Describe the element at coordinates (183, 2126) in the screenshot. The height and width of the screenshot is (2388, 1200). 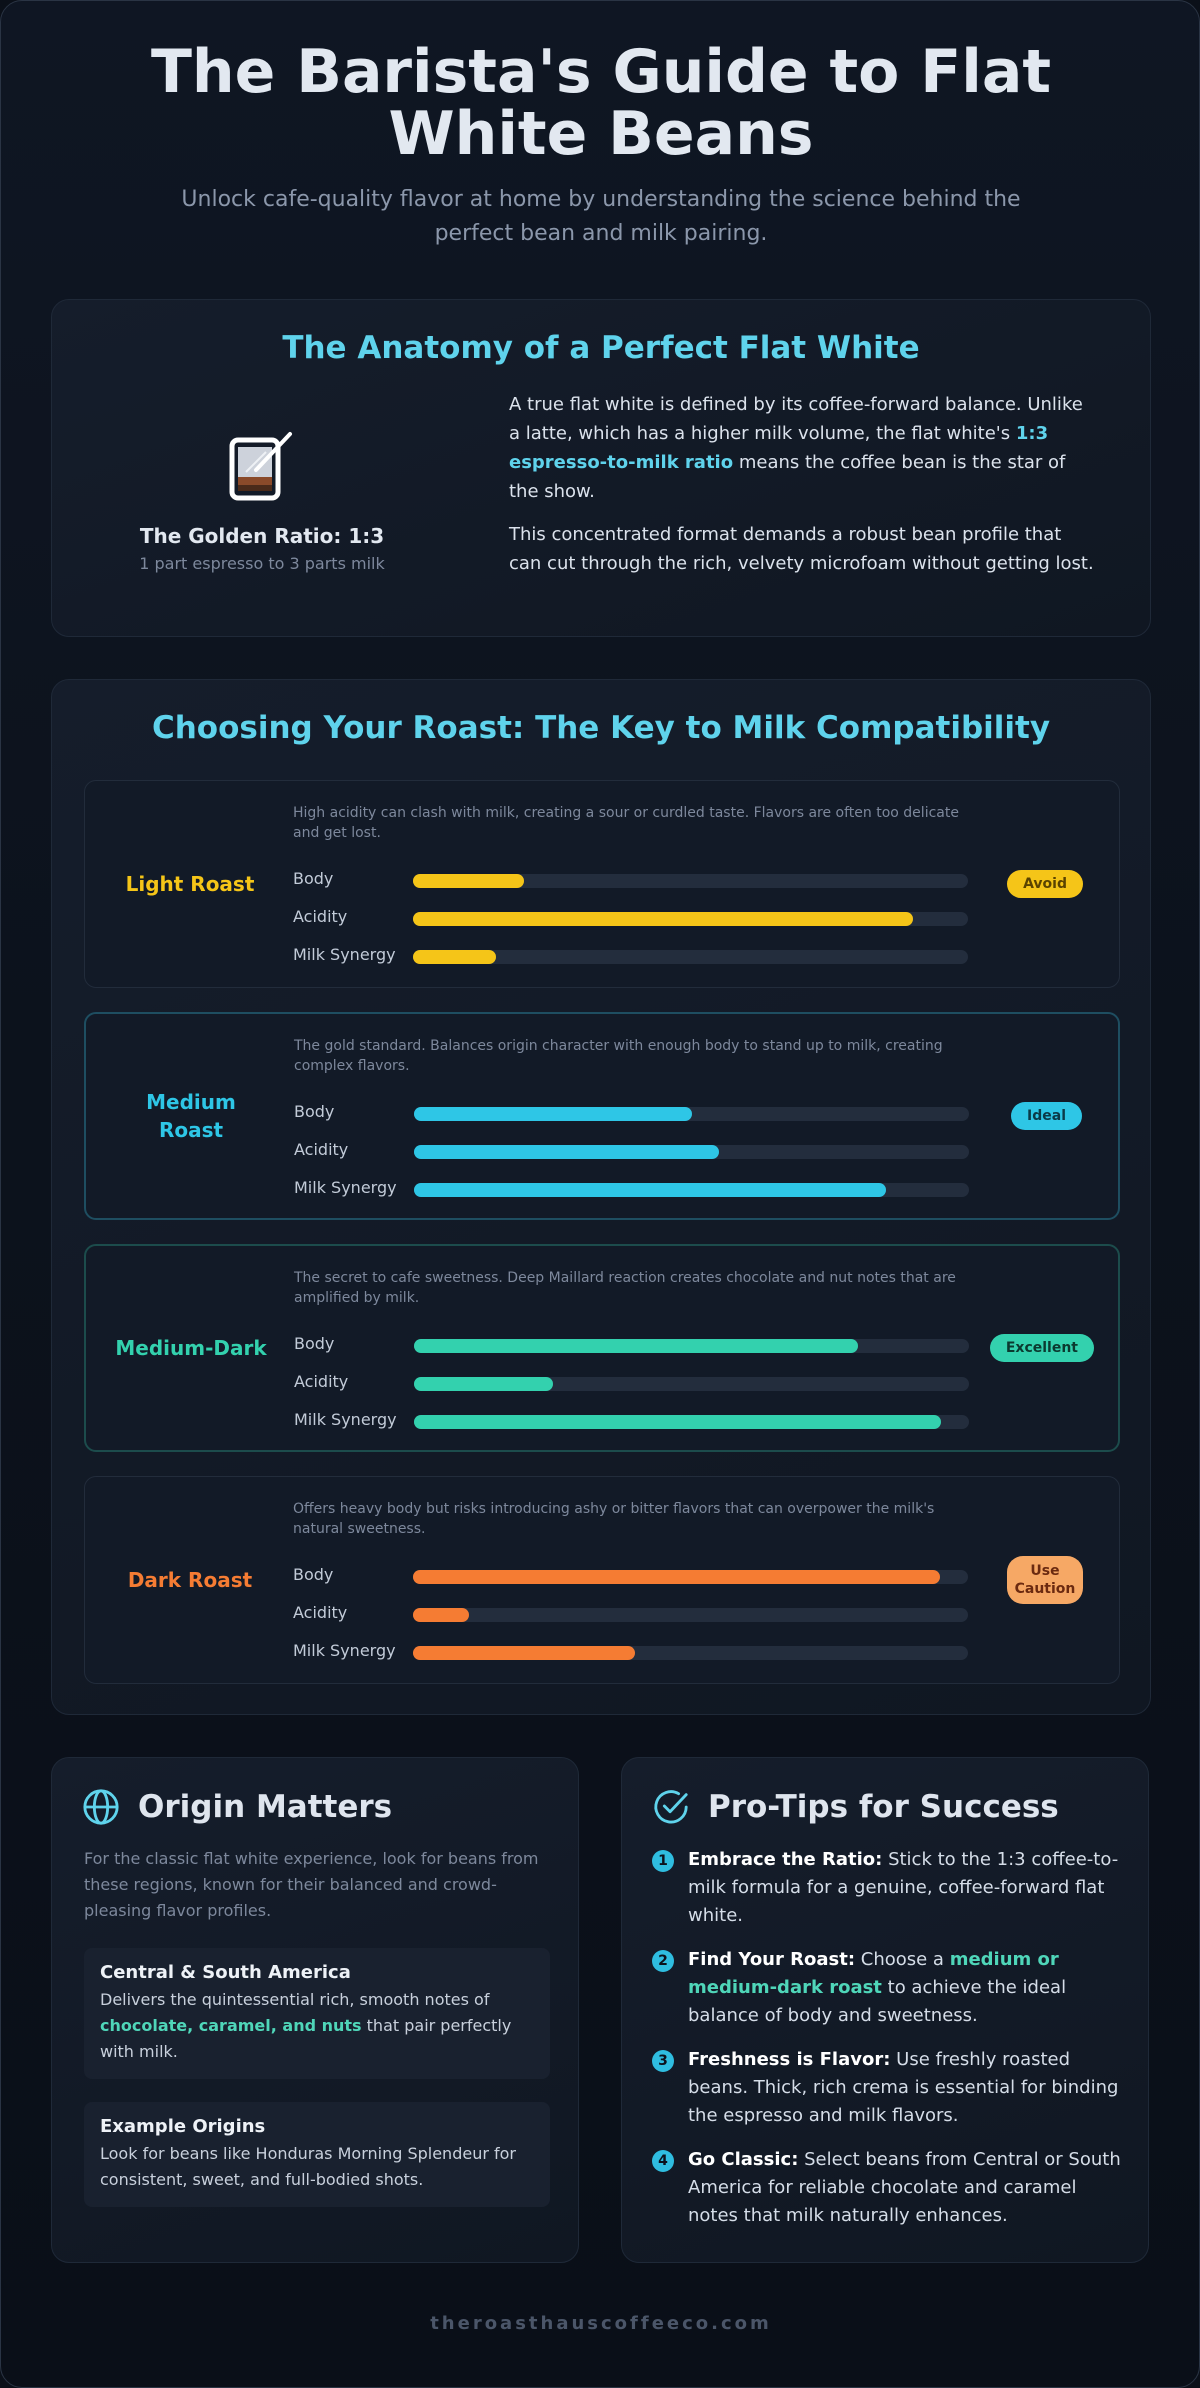
I see `origin-box-title: Example Origins` at that location.